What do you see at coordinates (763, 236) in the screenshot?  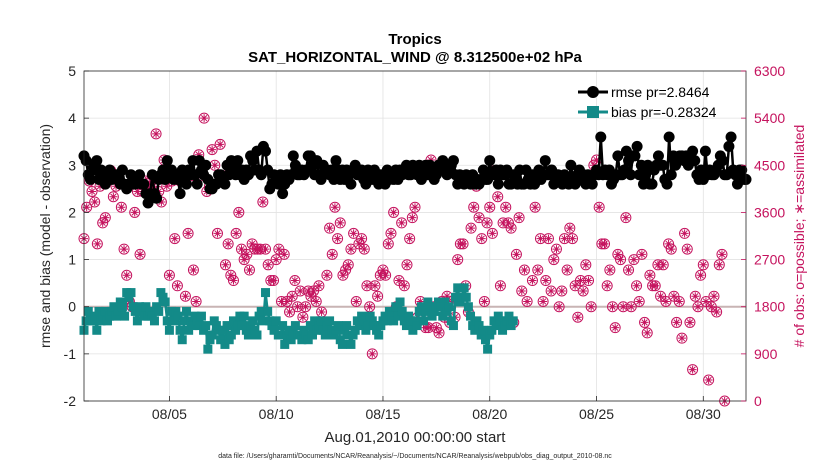 I see `y-axis-right: 0 900 1800 2700 3600 4500 5400 6300` at bounding box center [763, 236].